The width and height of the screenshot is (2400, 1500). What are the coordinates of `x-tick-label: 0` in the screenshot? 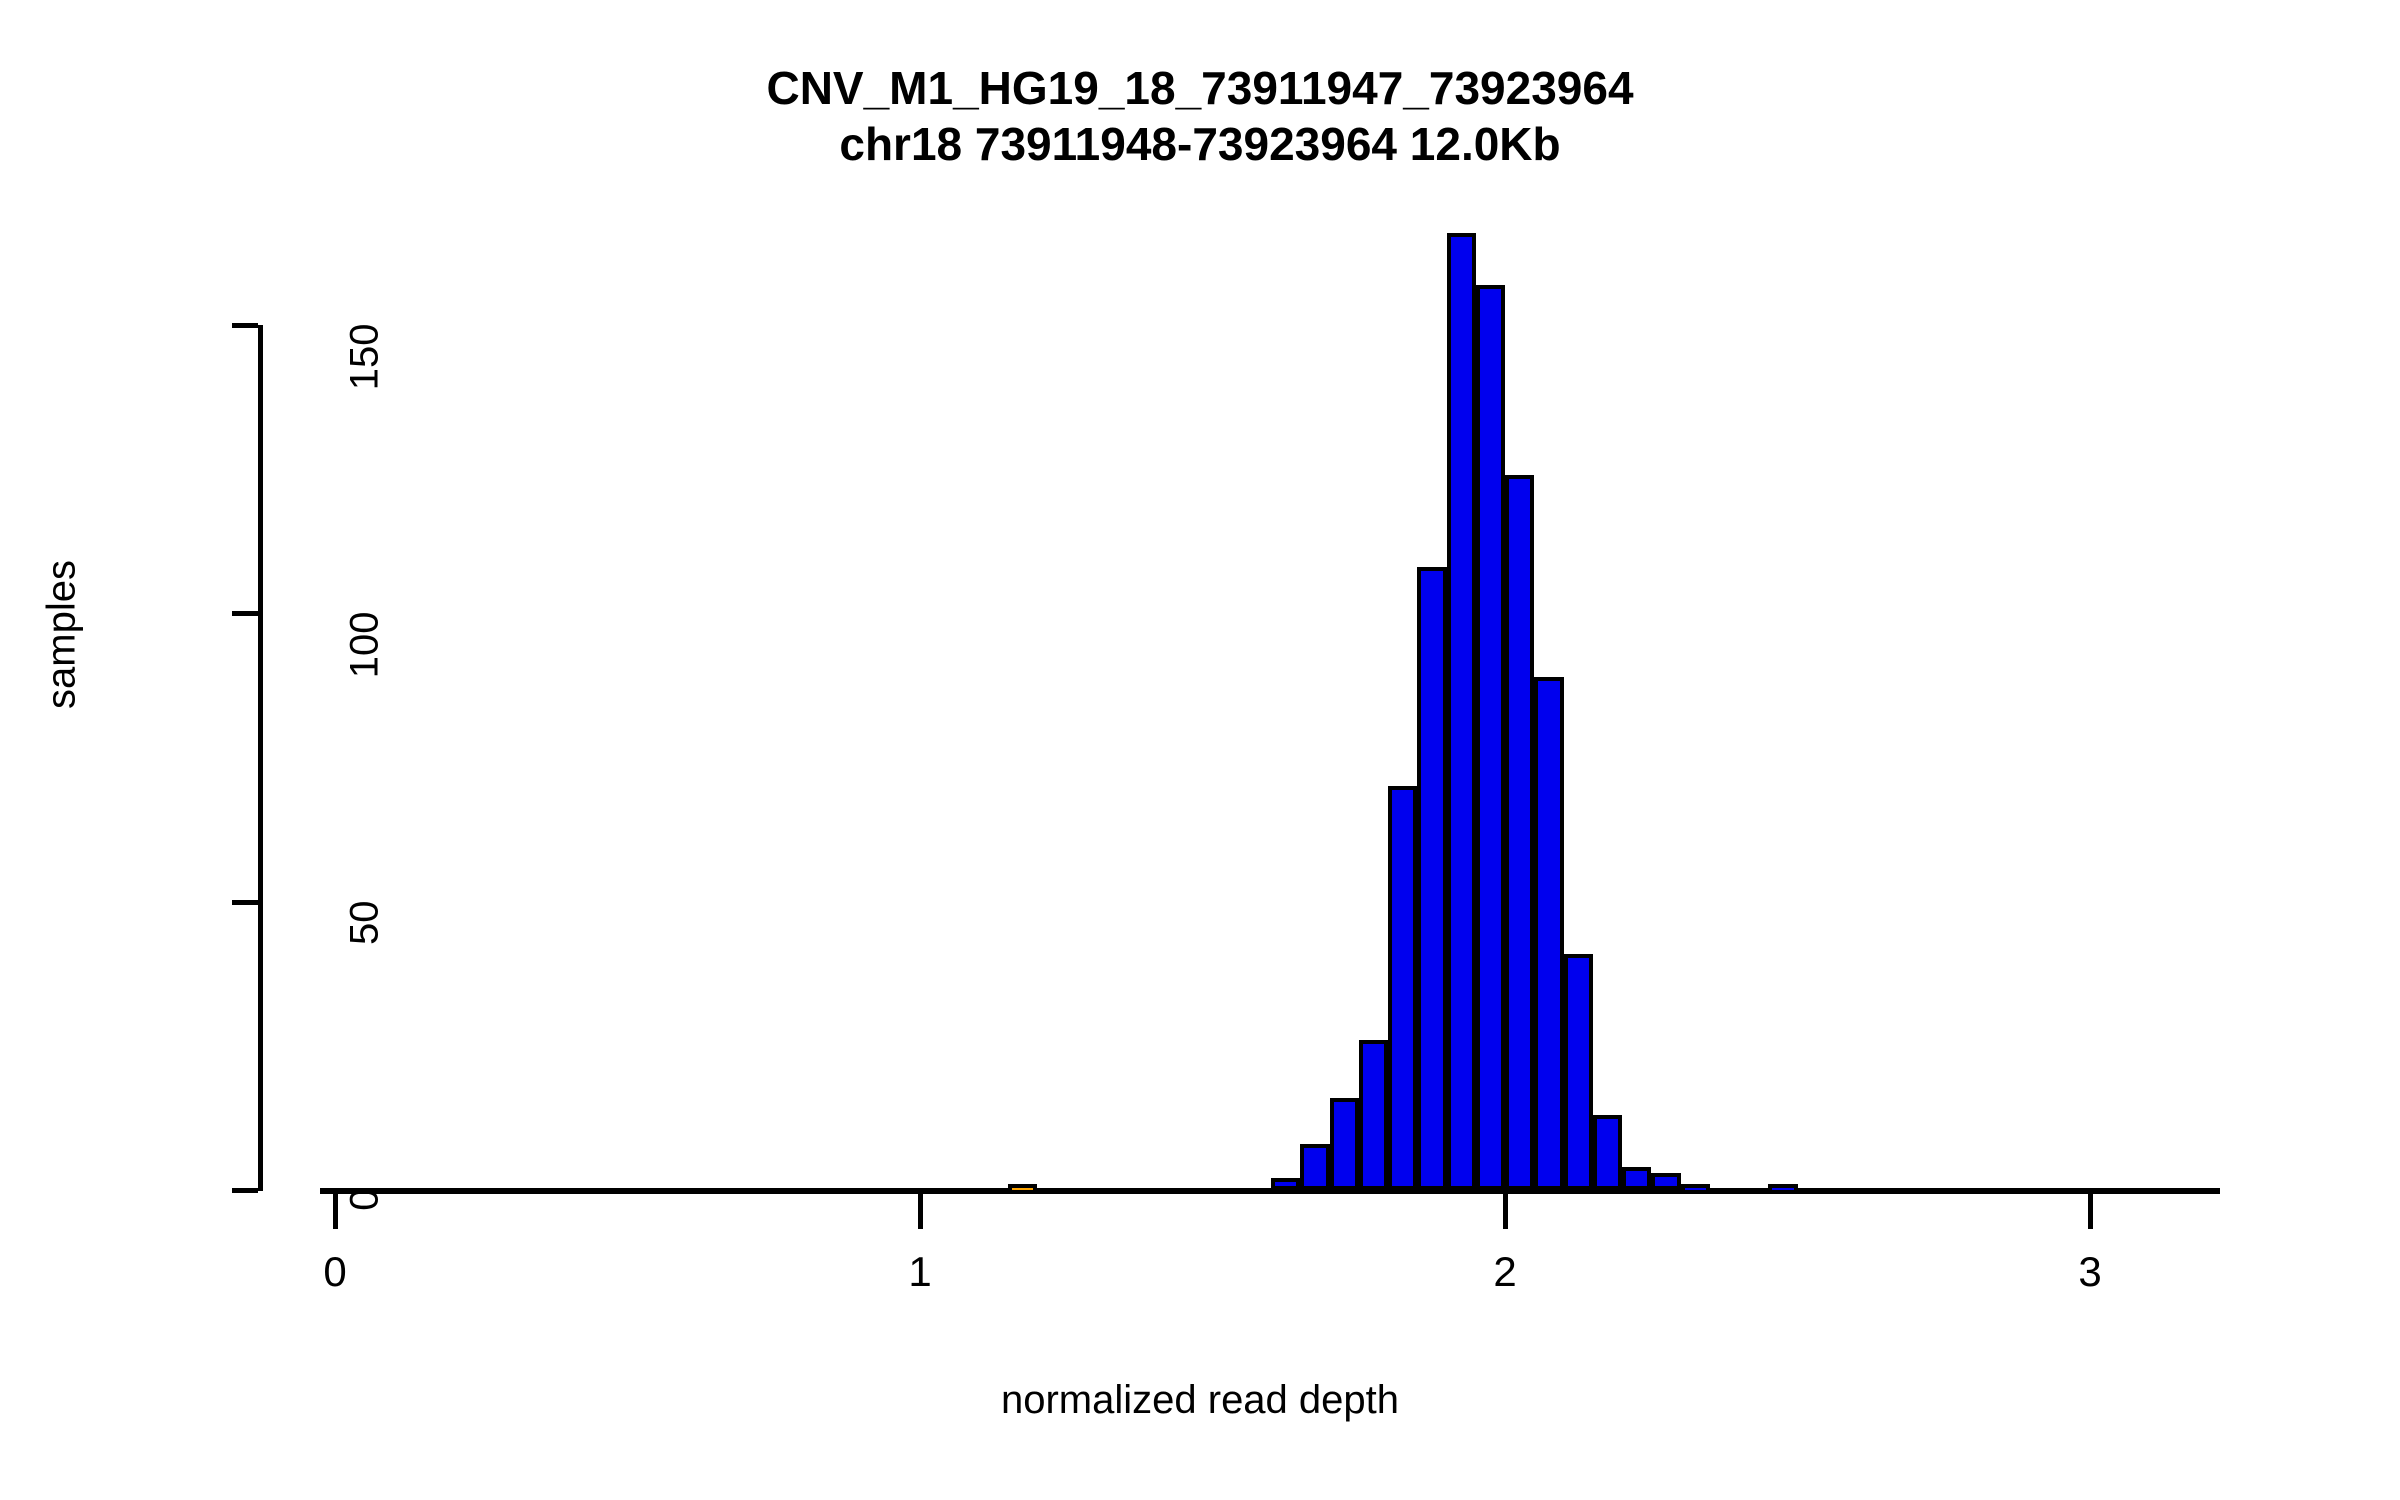 It's located at (335, 1271).